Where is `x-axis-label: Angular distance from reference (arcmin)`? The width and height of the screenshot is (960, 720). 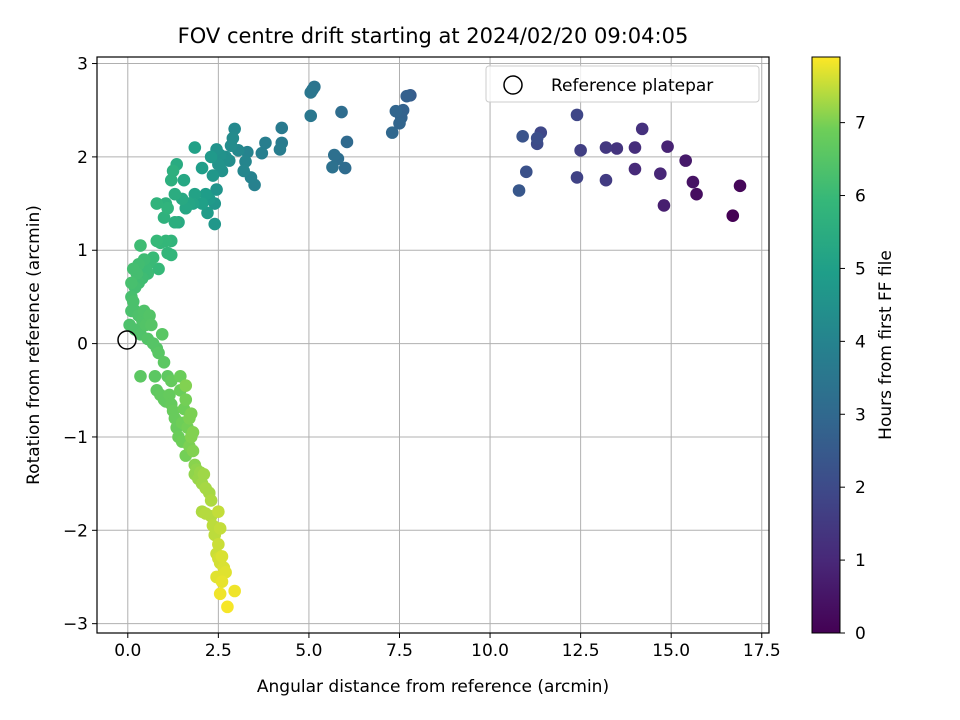 x-axis-label: Angular distance from reference (arcmin) is located at coordinates (433, 687).